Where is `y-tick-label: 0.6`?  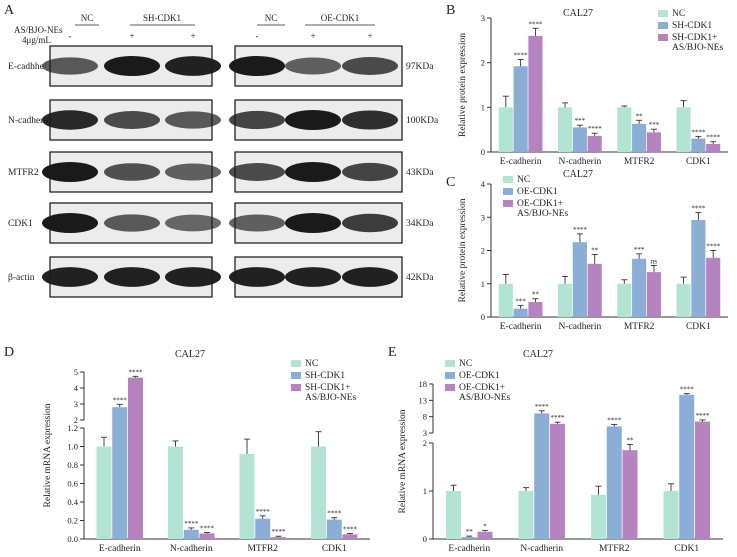
y-tick-label: 0.6 is located at coordinates (72, 484).